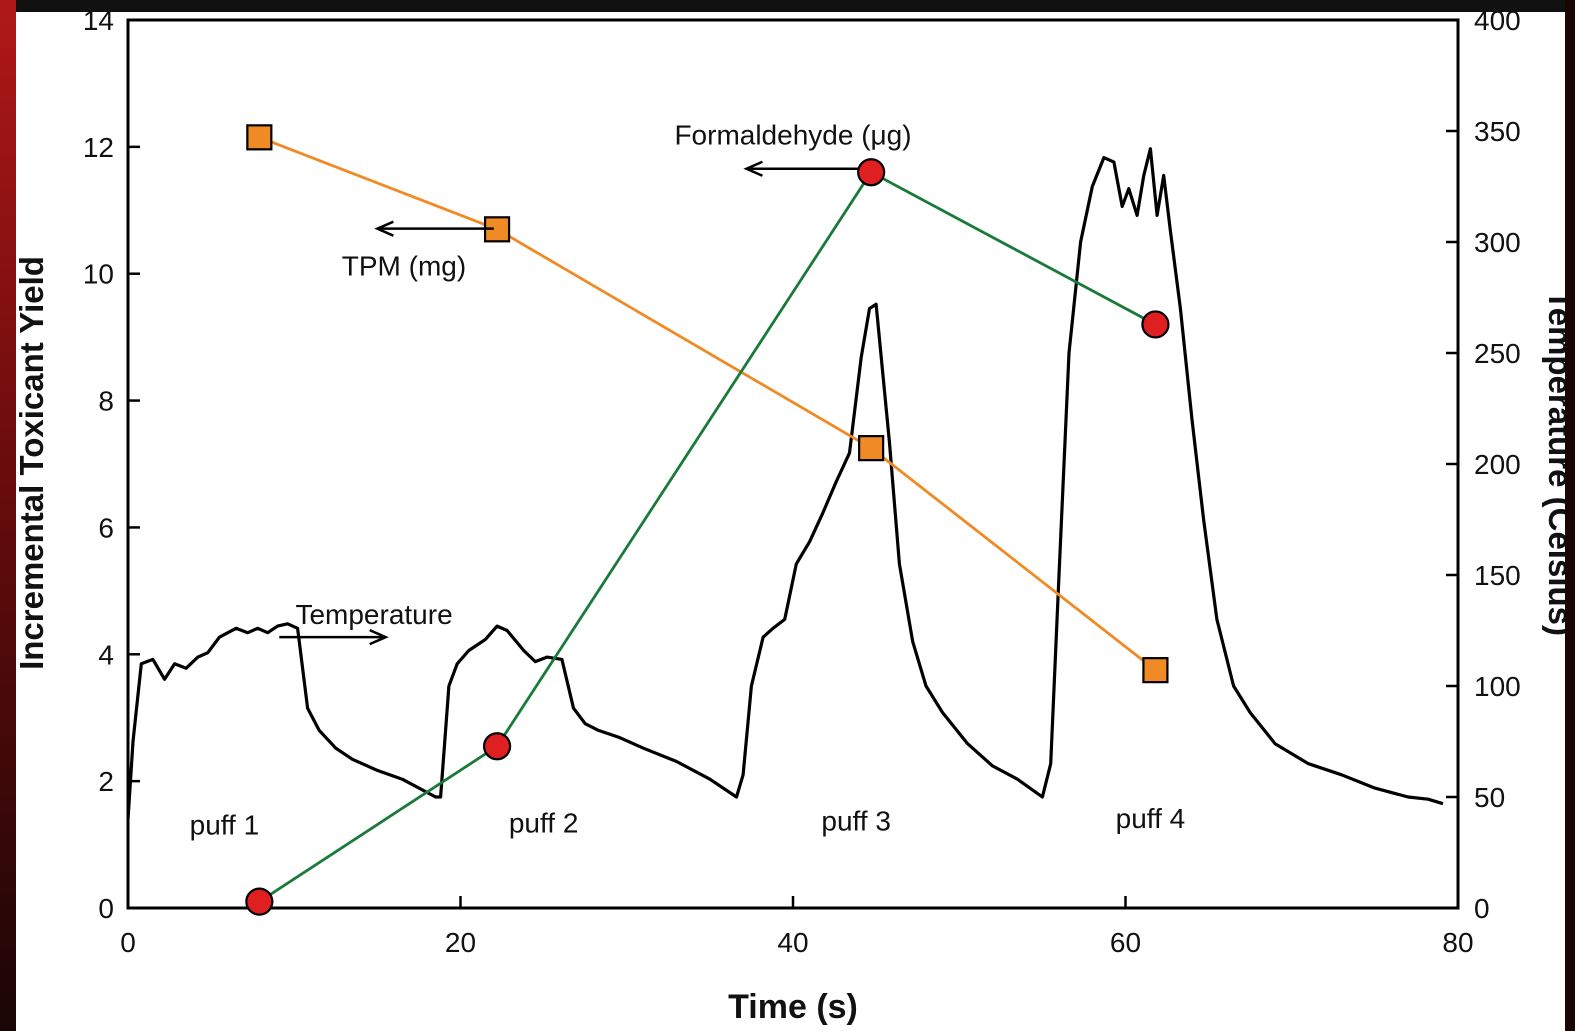 The height and width of the screenshot is (1031, 1575). I want to click on annotation-label: TPM (mg), so click(404, 265).